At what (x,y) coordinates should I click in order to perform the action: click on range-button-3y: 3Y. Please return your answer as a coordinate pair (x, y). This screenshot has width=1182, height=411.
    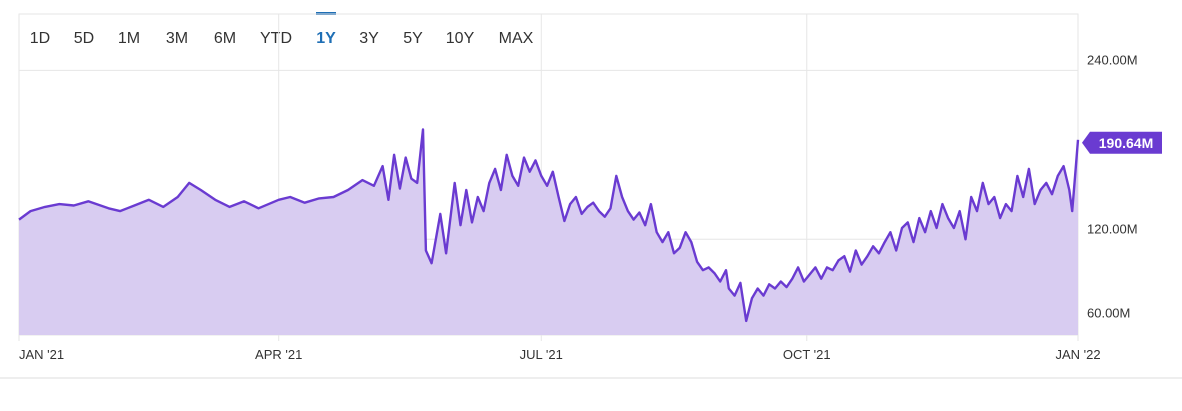
    Looking at the image, I should click on (369, 38).